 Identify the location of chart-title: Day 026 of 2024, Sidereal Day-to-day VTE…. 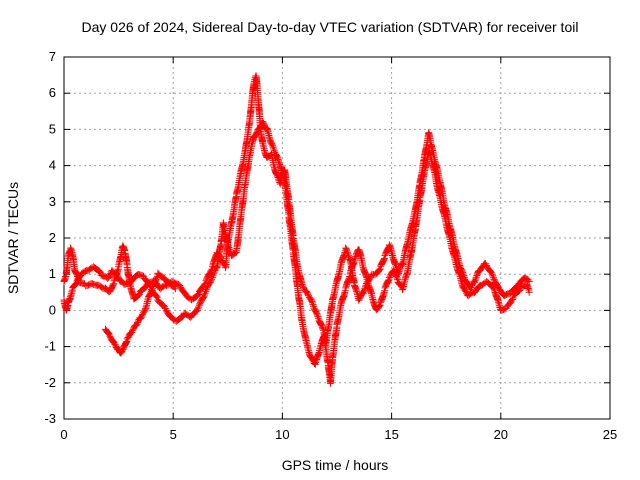
(330, 27).